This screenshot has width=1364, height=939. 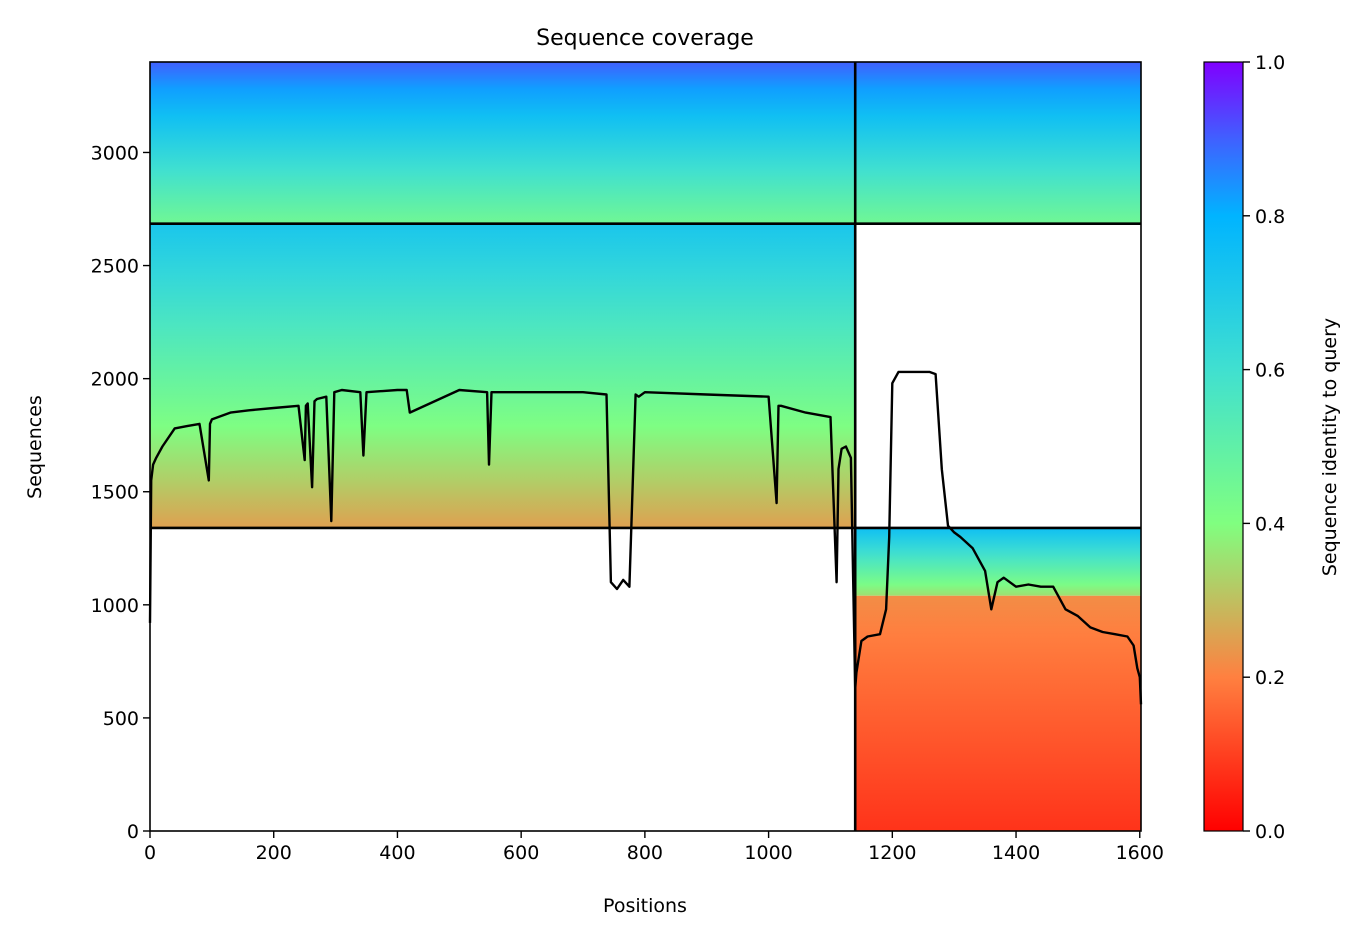 What do you see at coordinates (768, 853) in the screenshot?
I see `x-tick-label: 1000` at bounding box center [768, 853].